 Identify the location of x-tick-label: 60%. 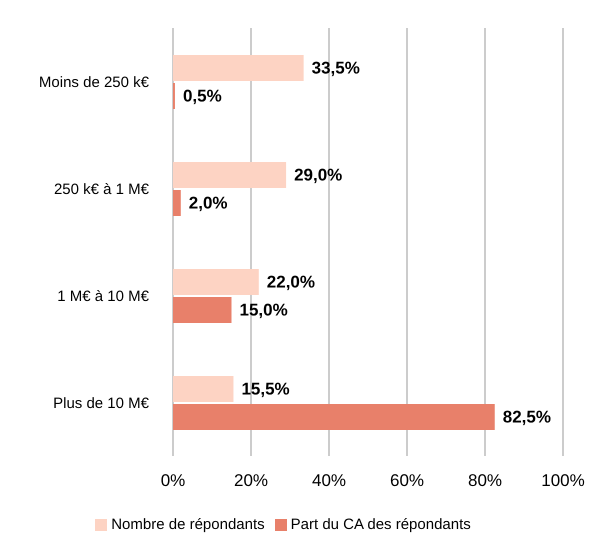
(407, 480).